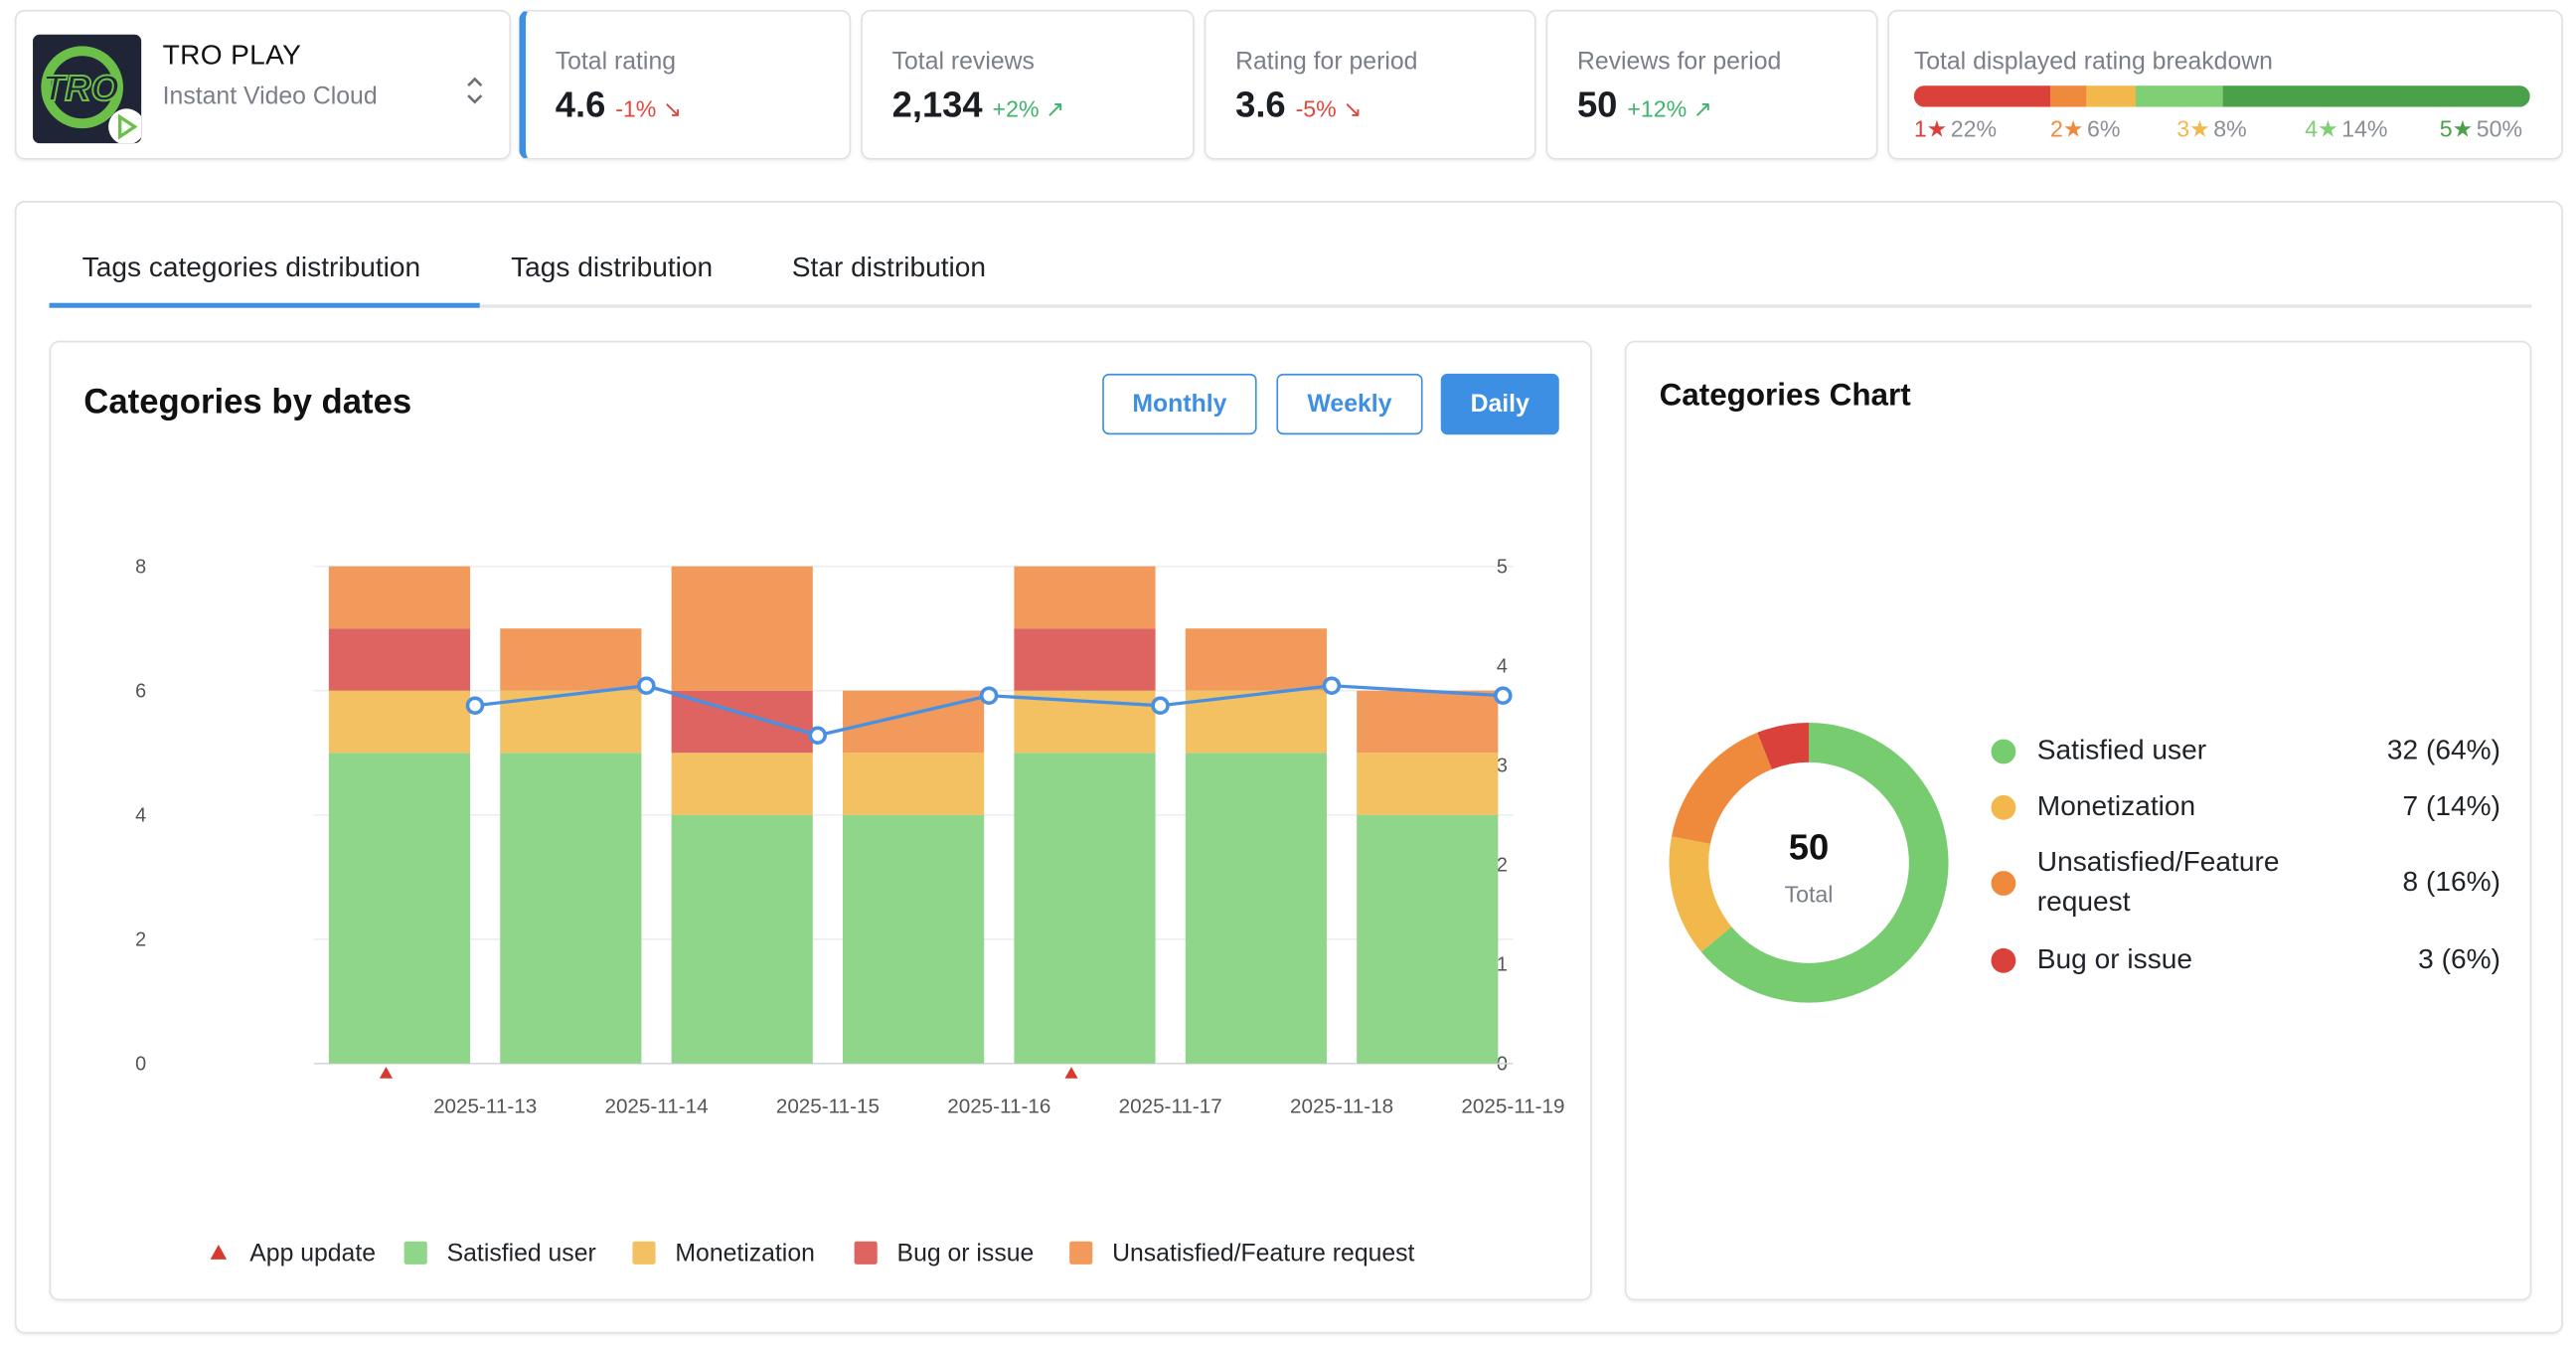 The width and height of the screenshot is (2576, 1350). I want to click on y-right-tick-label: 1, so click(1502, 964).